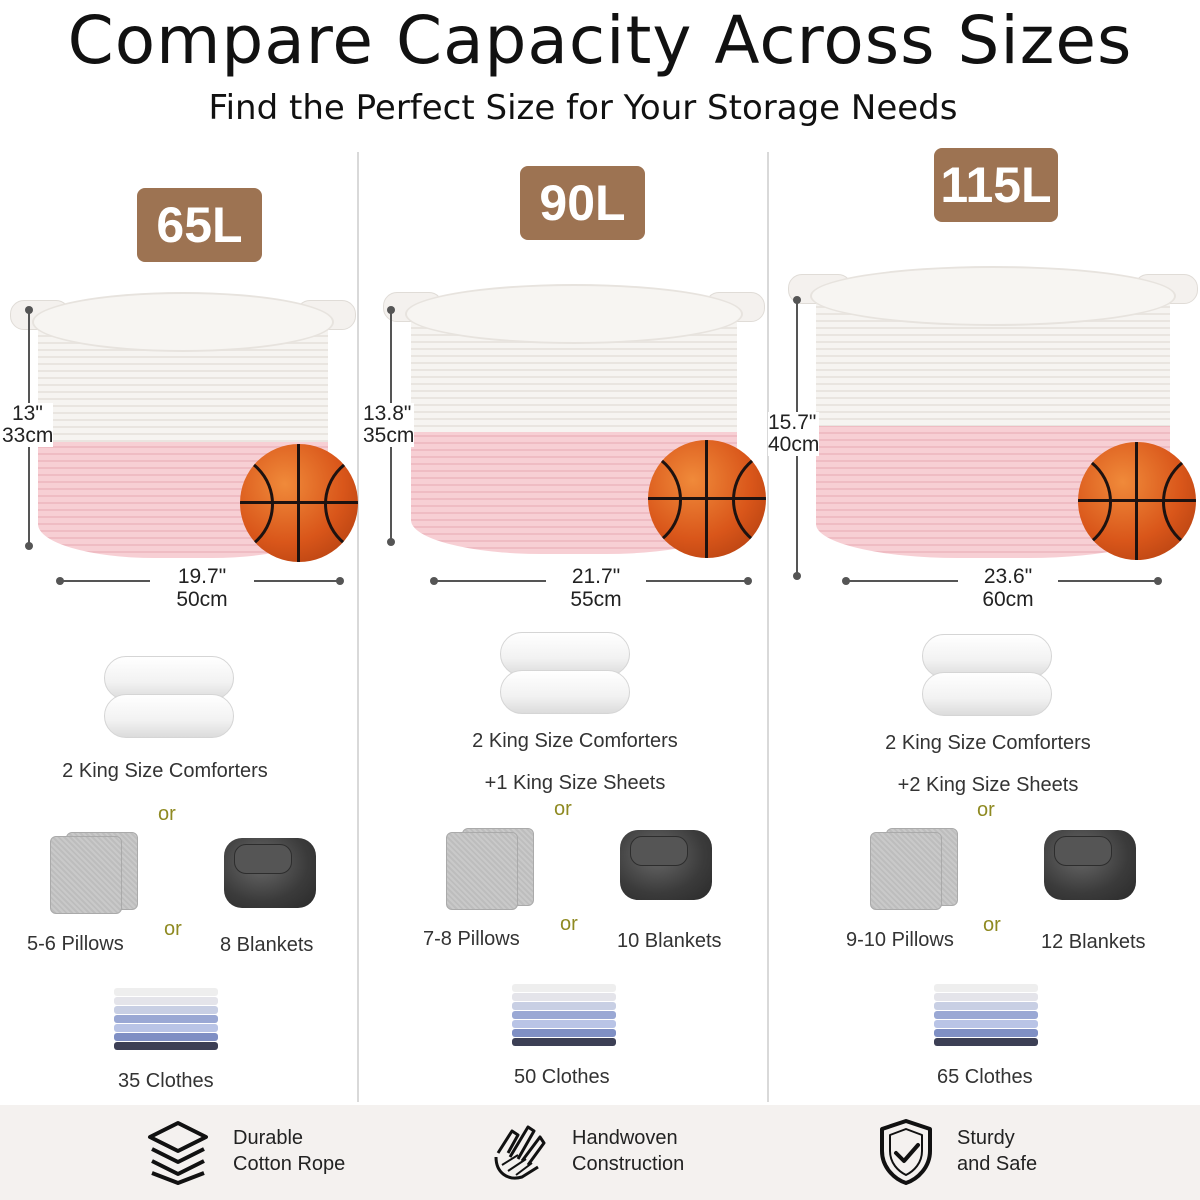 Image resolution: width=1200 pixels, height=1200 pixels. Describe the element at coordinates (1093, 942) in the screenshot. I see `blankets-label: 12 Blankets` at that location.